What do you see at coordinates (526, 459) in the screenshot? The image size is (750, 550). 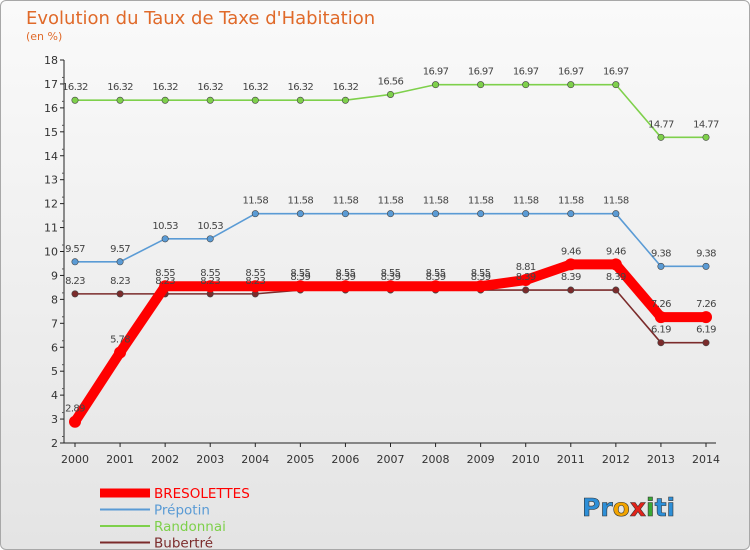 I see `x-tick-label: 2010` at bounding box center [526, 459].